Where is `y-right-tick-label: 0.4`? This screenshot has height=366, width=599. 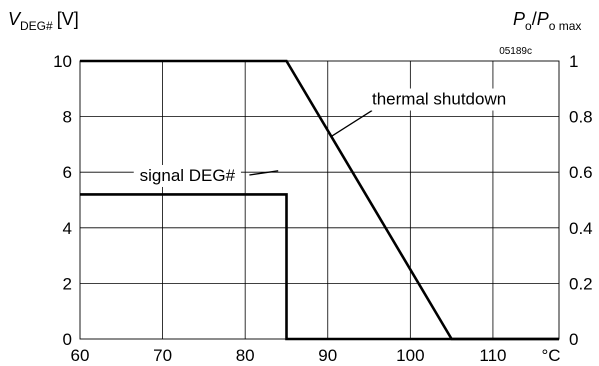 y-right-tick-label: 0.4 is located at coordinates (581, 228).